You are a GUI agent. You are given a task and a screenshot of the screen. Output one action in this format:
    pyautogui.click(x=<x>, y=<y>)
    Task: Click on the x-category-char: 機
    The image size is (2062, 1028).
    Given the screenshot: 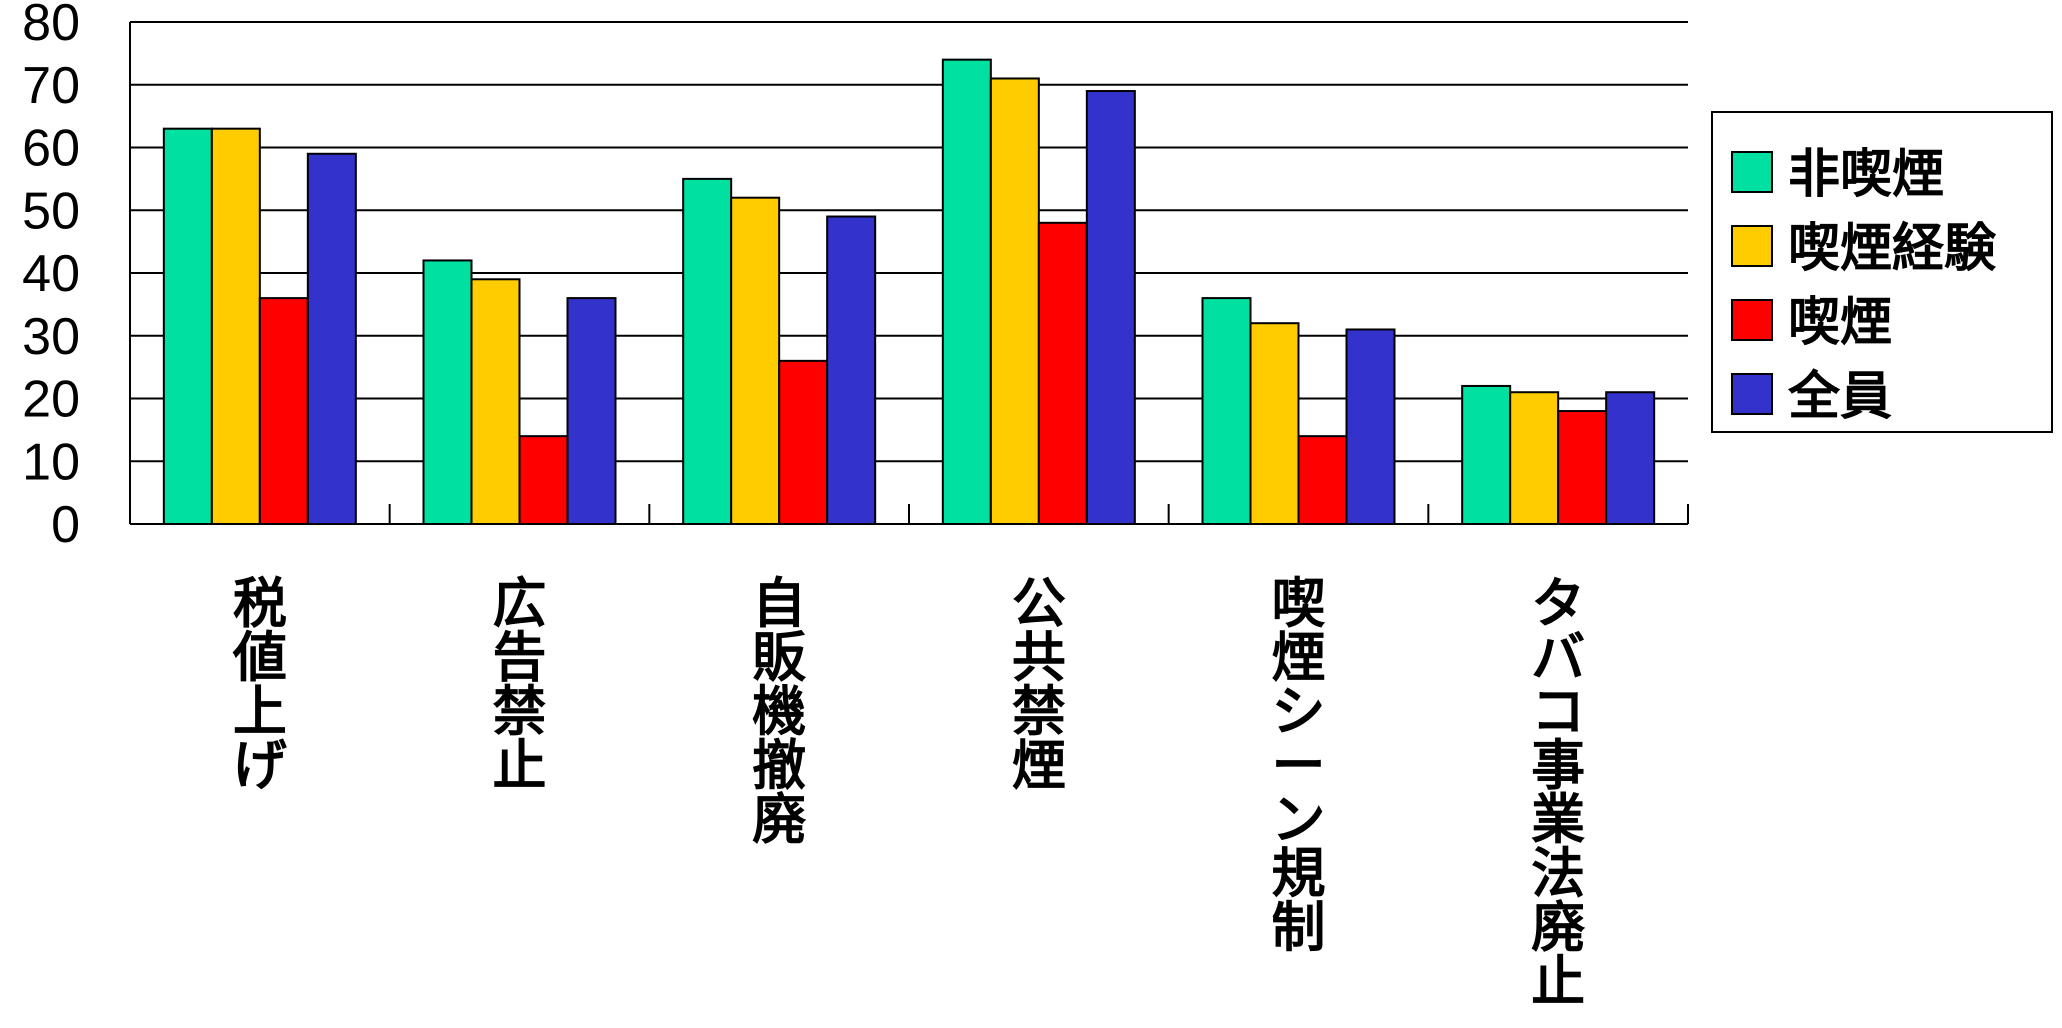 What is the action you would take?
    pyautogui.click(x=779, y=711)
    